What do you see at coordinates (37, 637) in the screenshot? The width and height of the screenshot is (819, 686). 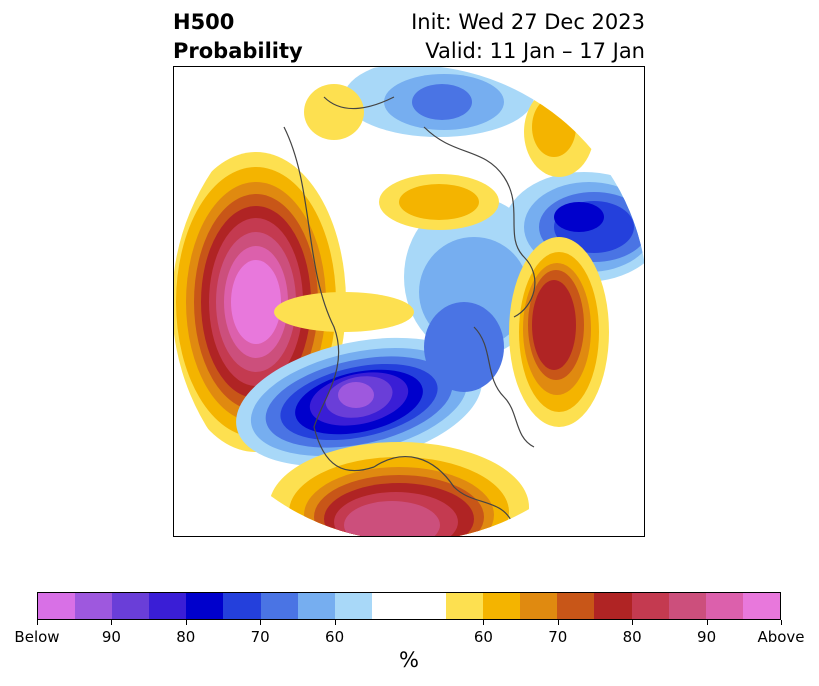 I see `colorbar-tick-label: Below` at bounding box center [37, 637].